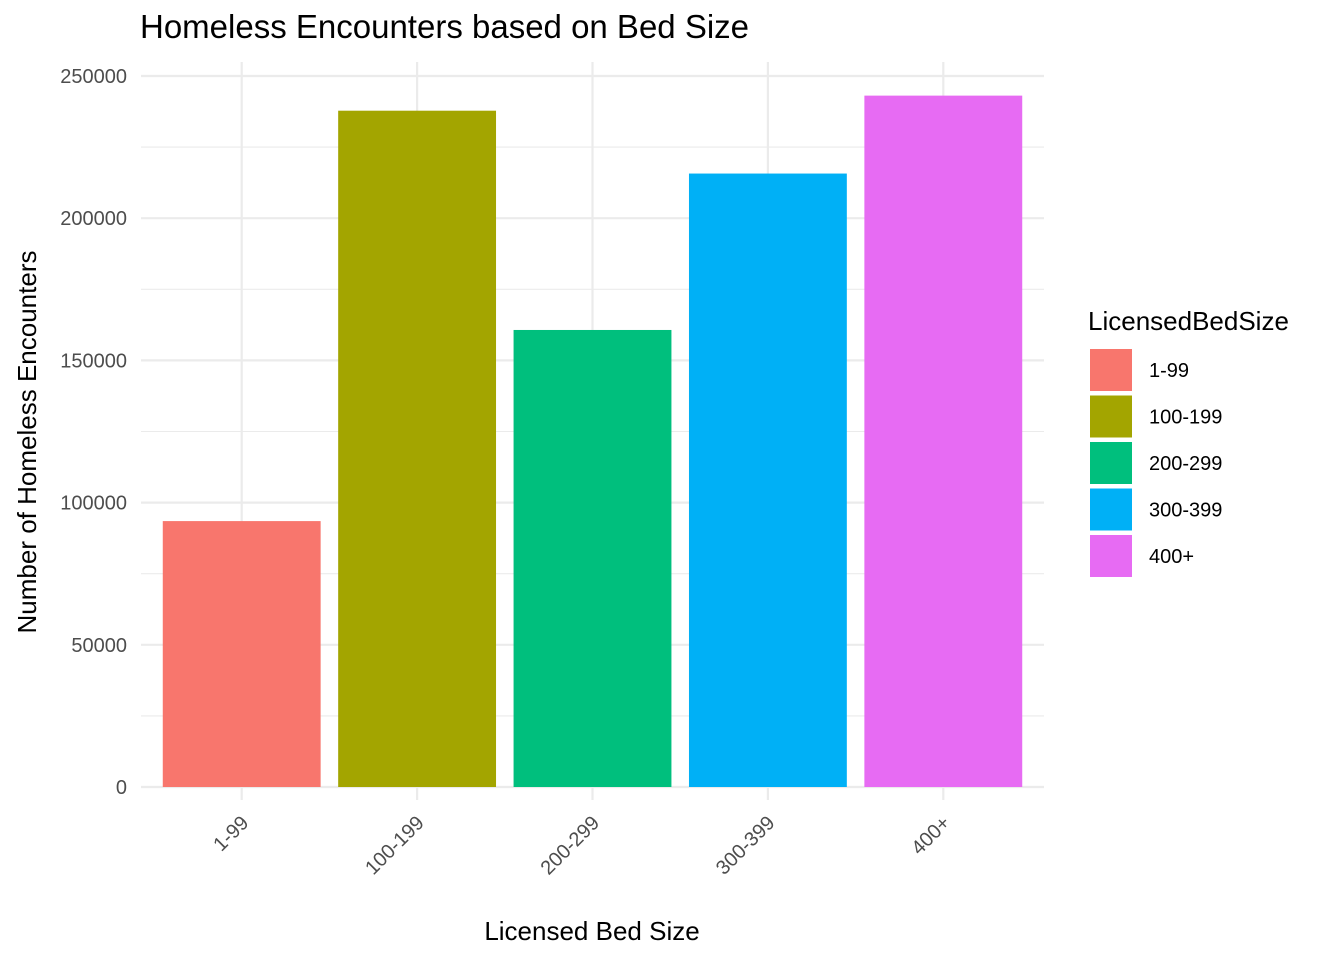 The height and width of the screenshot is (960, 1344). I want to click on bar-400+, so click(943, 441).